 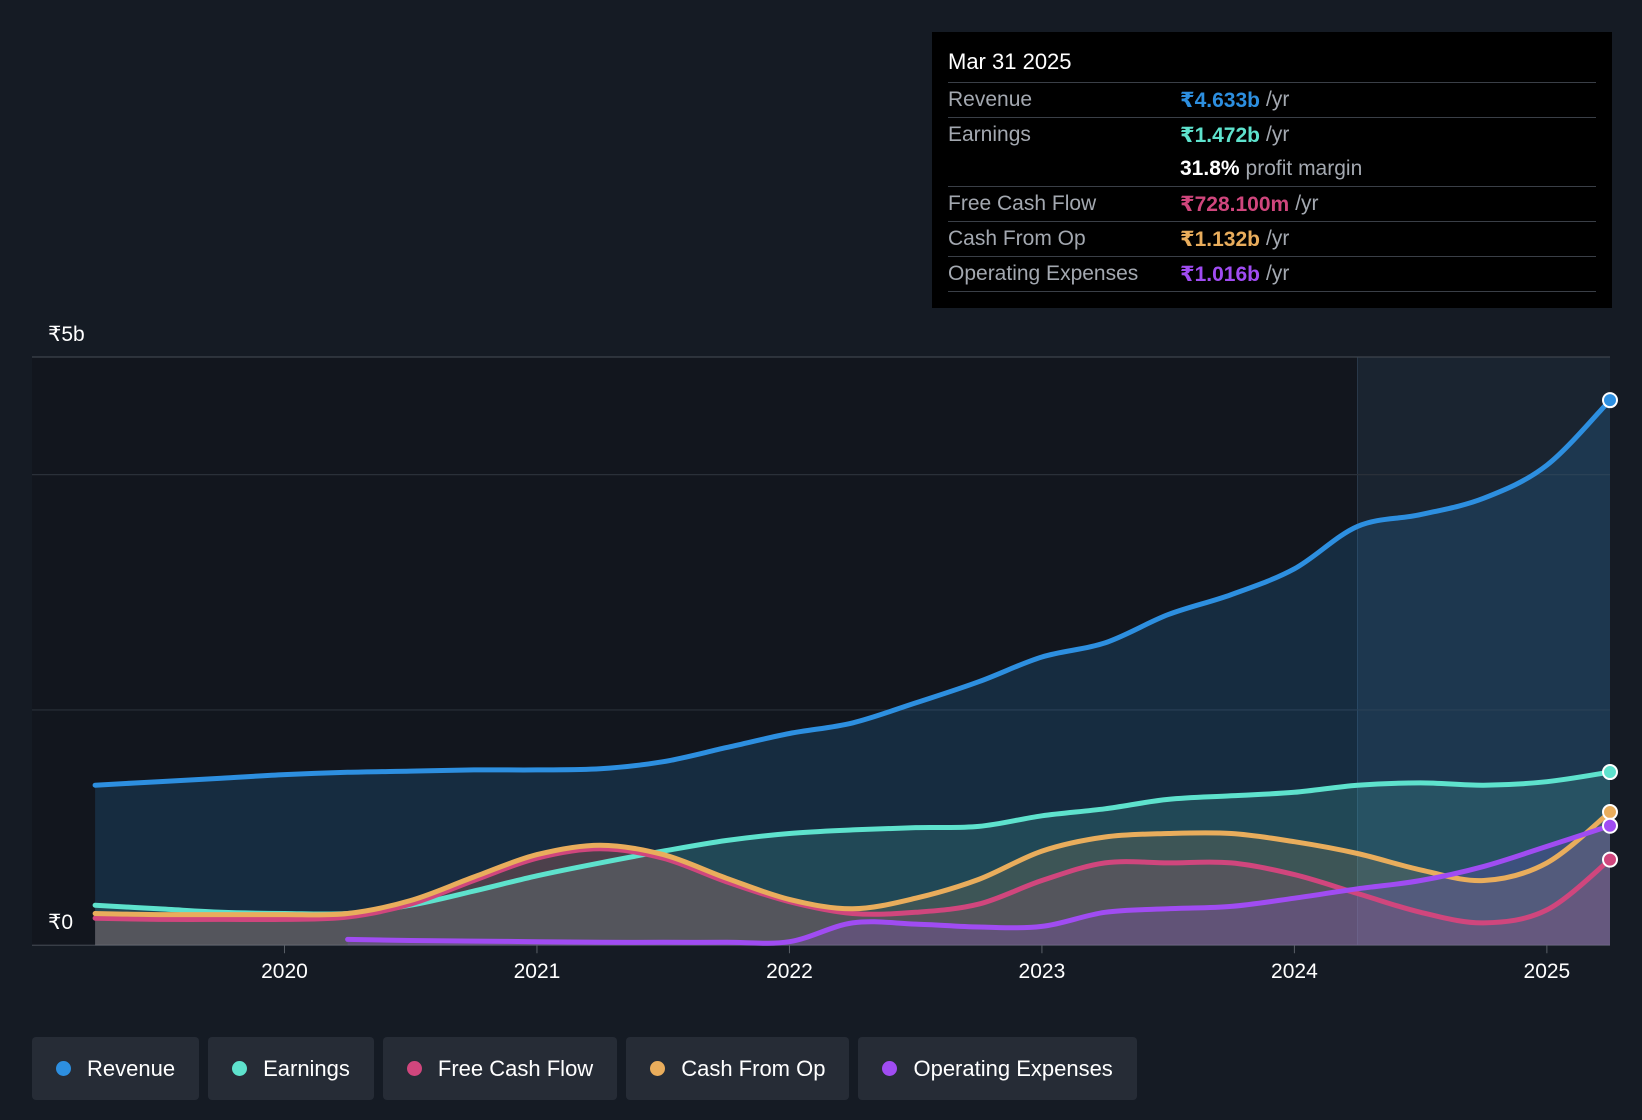 I want to click on x-tick-label: 2020, so click(x=284, y=971).